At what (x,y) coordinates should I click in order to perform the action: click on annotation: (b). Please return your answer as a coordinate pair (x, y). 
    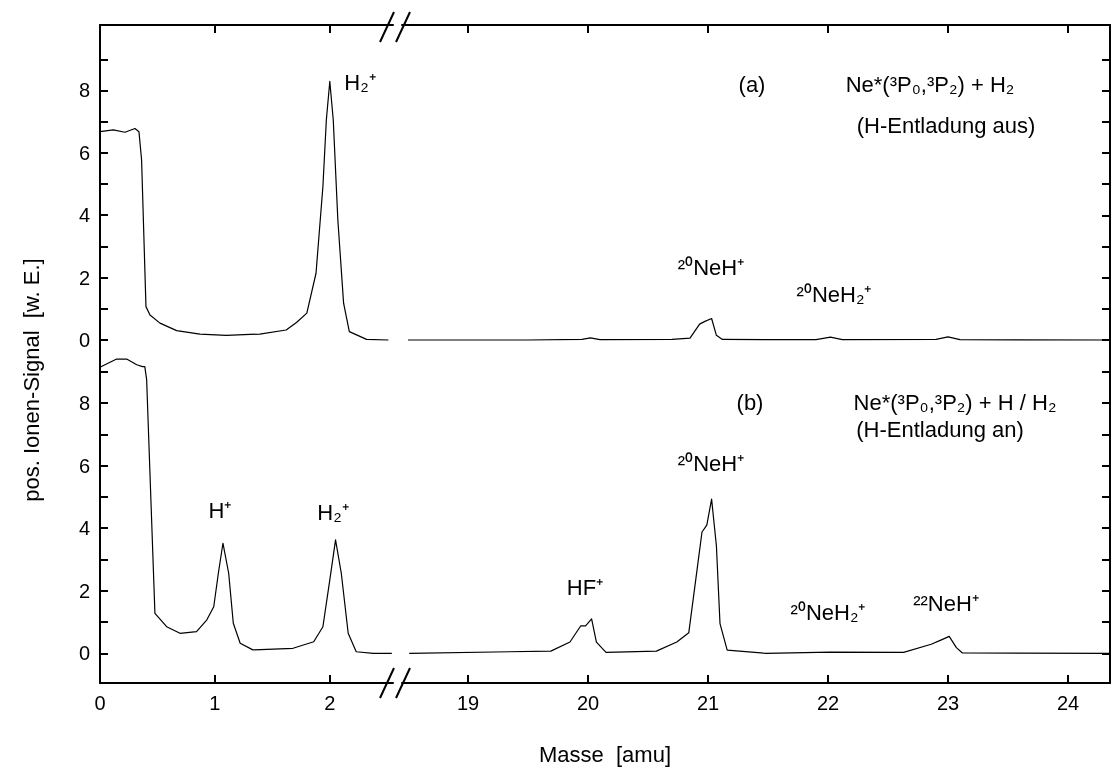
    Looking at the image, I should click on (750, 402).